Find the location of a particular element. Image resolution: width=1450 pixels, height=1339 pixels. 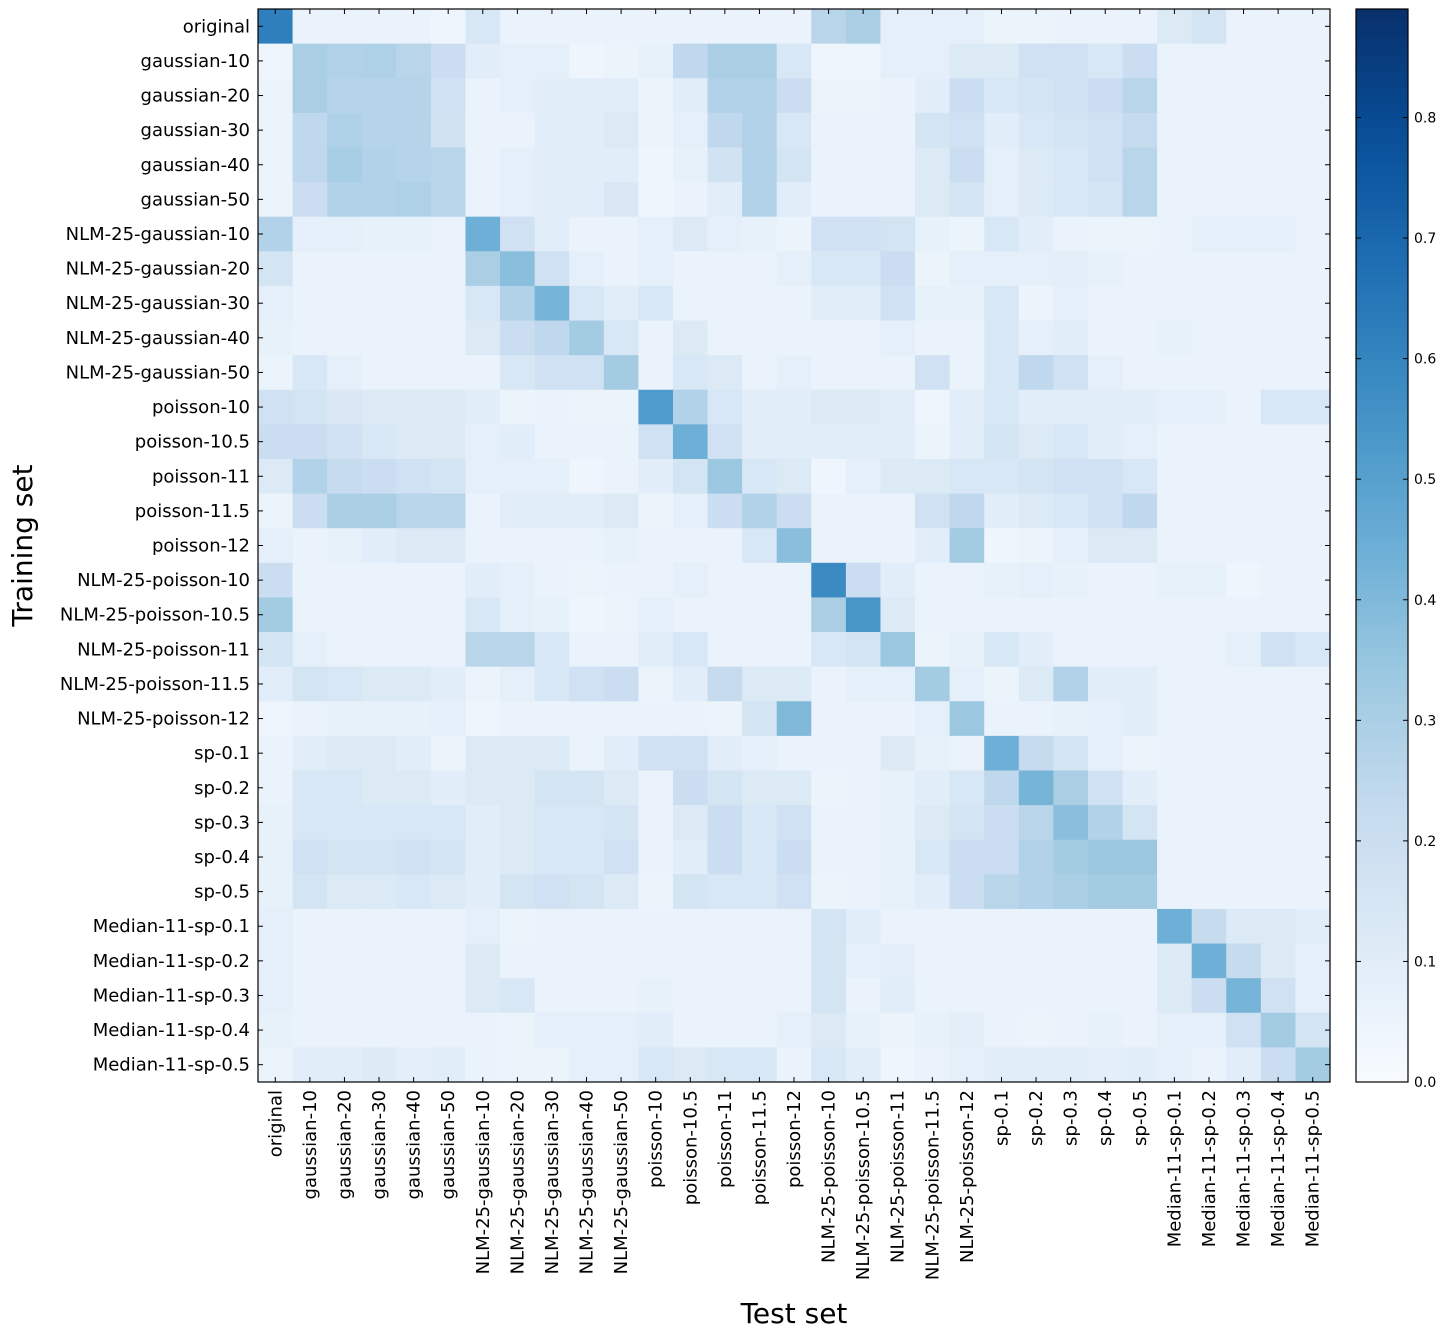

x-tick-label: gaussian-50 is located at coordinates (448, 1144).